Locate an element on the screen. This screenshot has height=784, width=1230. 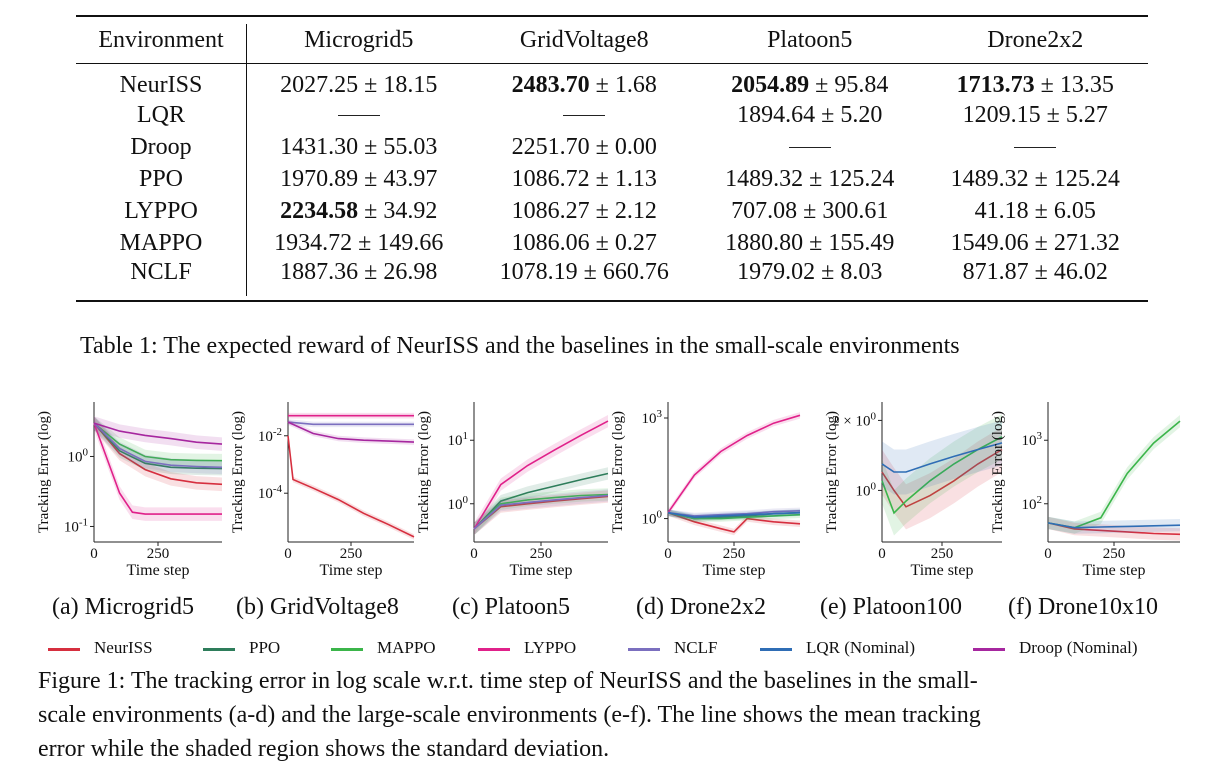
table-column-divider is located at coordinates (246, 160).